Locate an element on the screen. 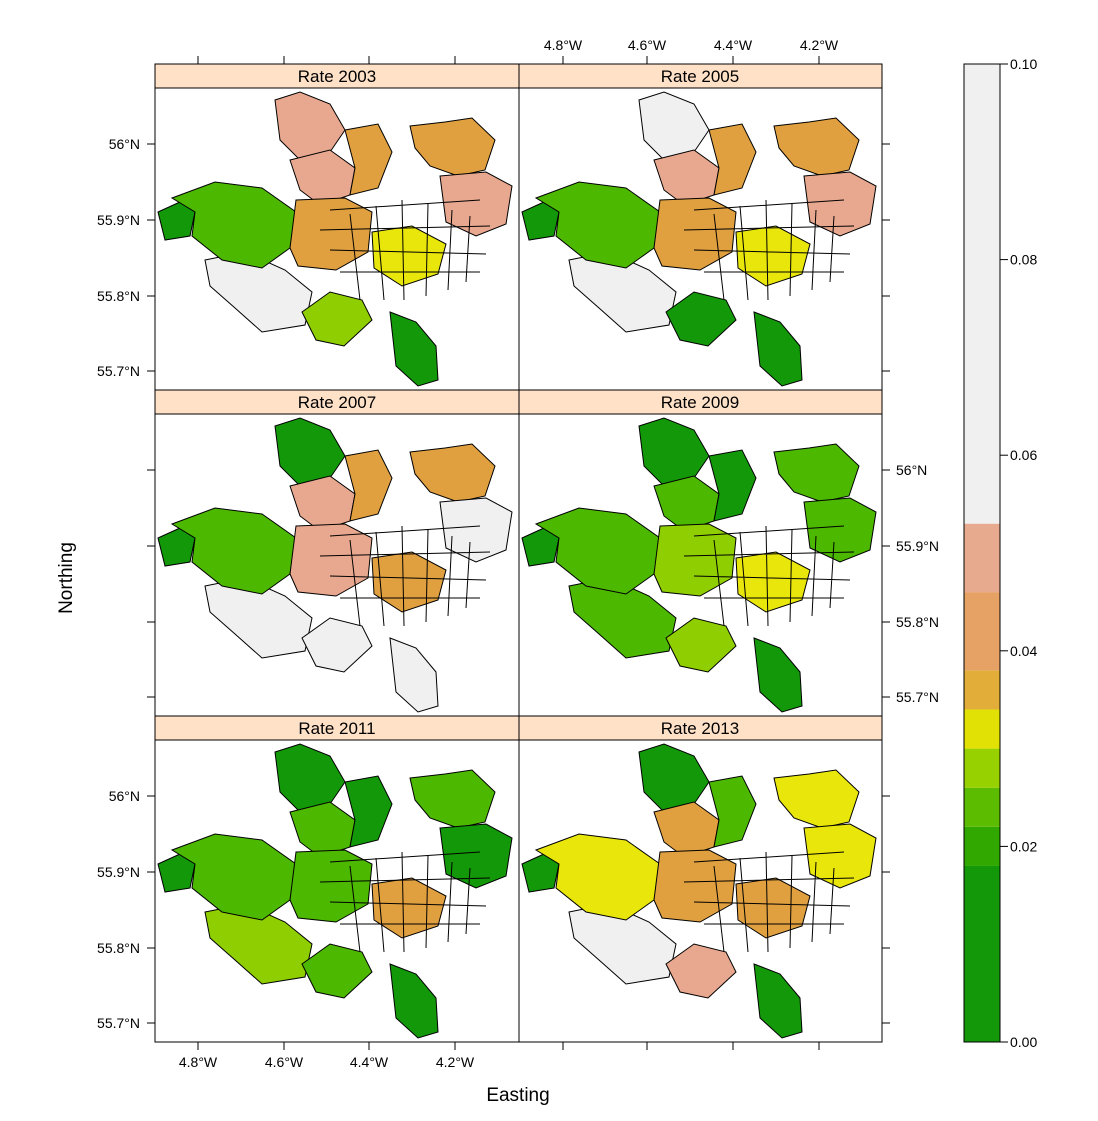 This screenshot has width=1098, height=1121. top-x-tick-label: 4.6°W is located at coordinates (647, 45).